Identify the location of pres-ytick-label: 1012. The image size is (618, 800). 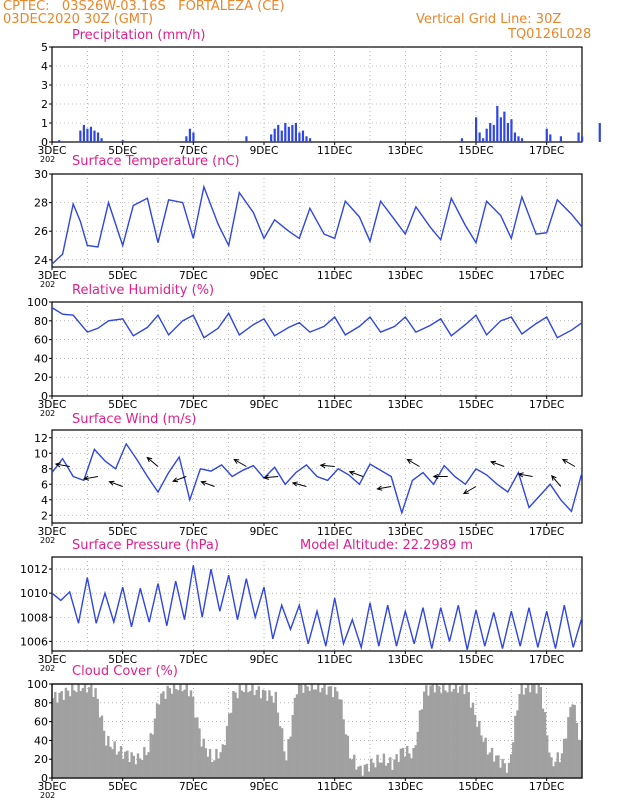
(34, 569).